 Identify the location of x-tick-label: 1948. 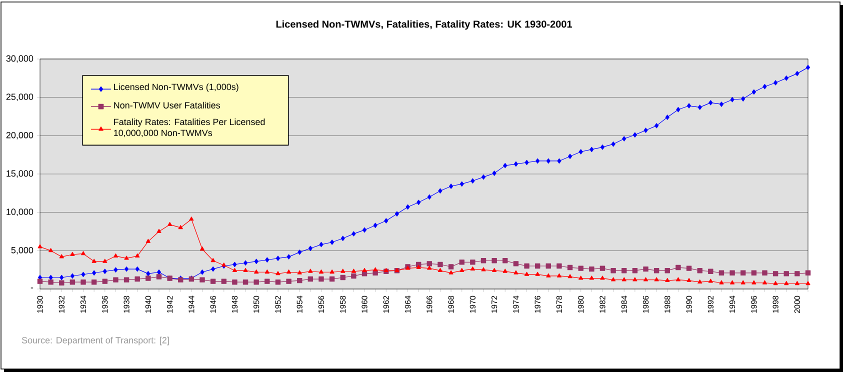
(235, 304).